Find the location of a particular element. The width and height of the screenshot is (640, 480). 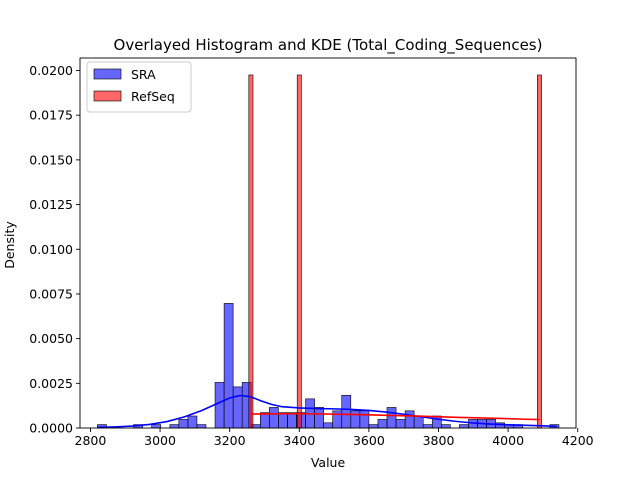

x-axis-ticks: 2800 3000 3200 3400 3600 3800 4000 4200 is located at coordinates (334, 438).